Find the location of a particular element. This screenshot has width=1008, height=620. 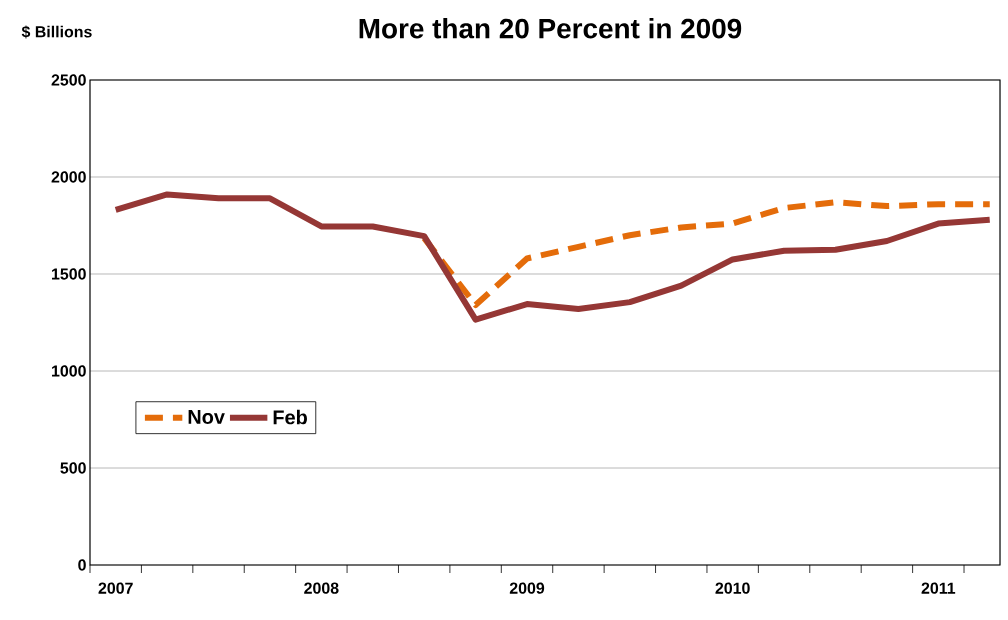

legend-label: Nov is located at coordinates (206, 417).